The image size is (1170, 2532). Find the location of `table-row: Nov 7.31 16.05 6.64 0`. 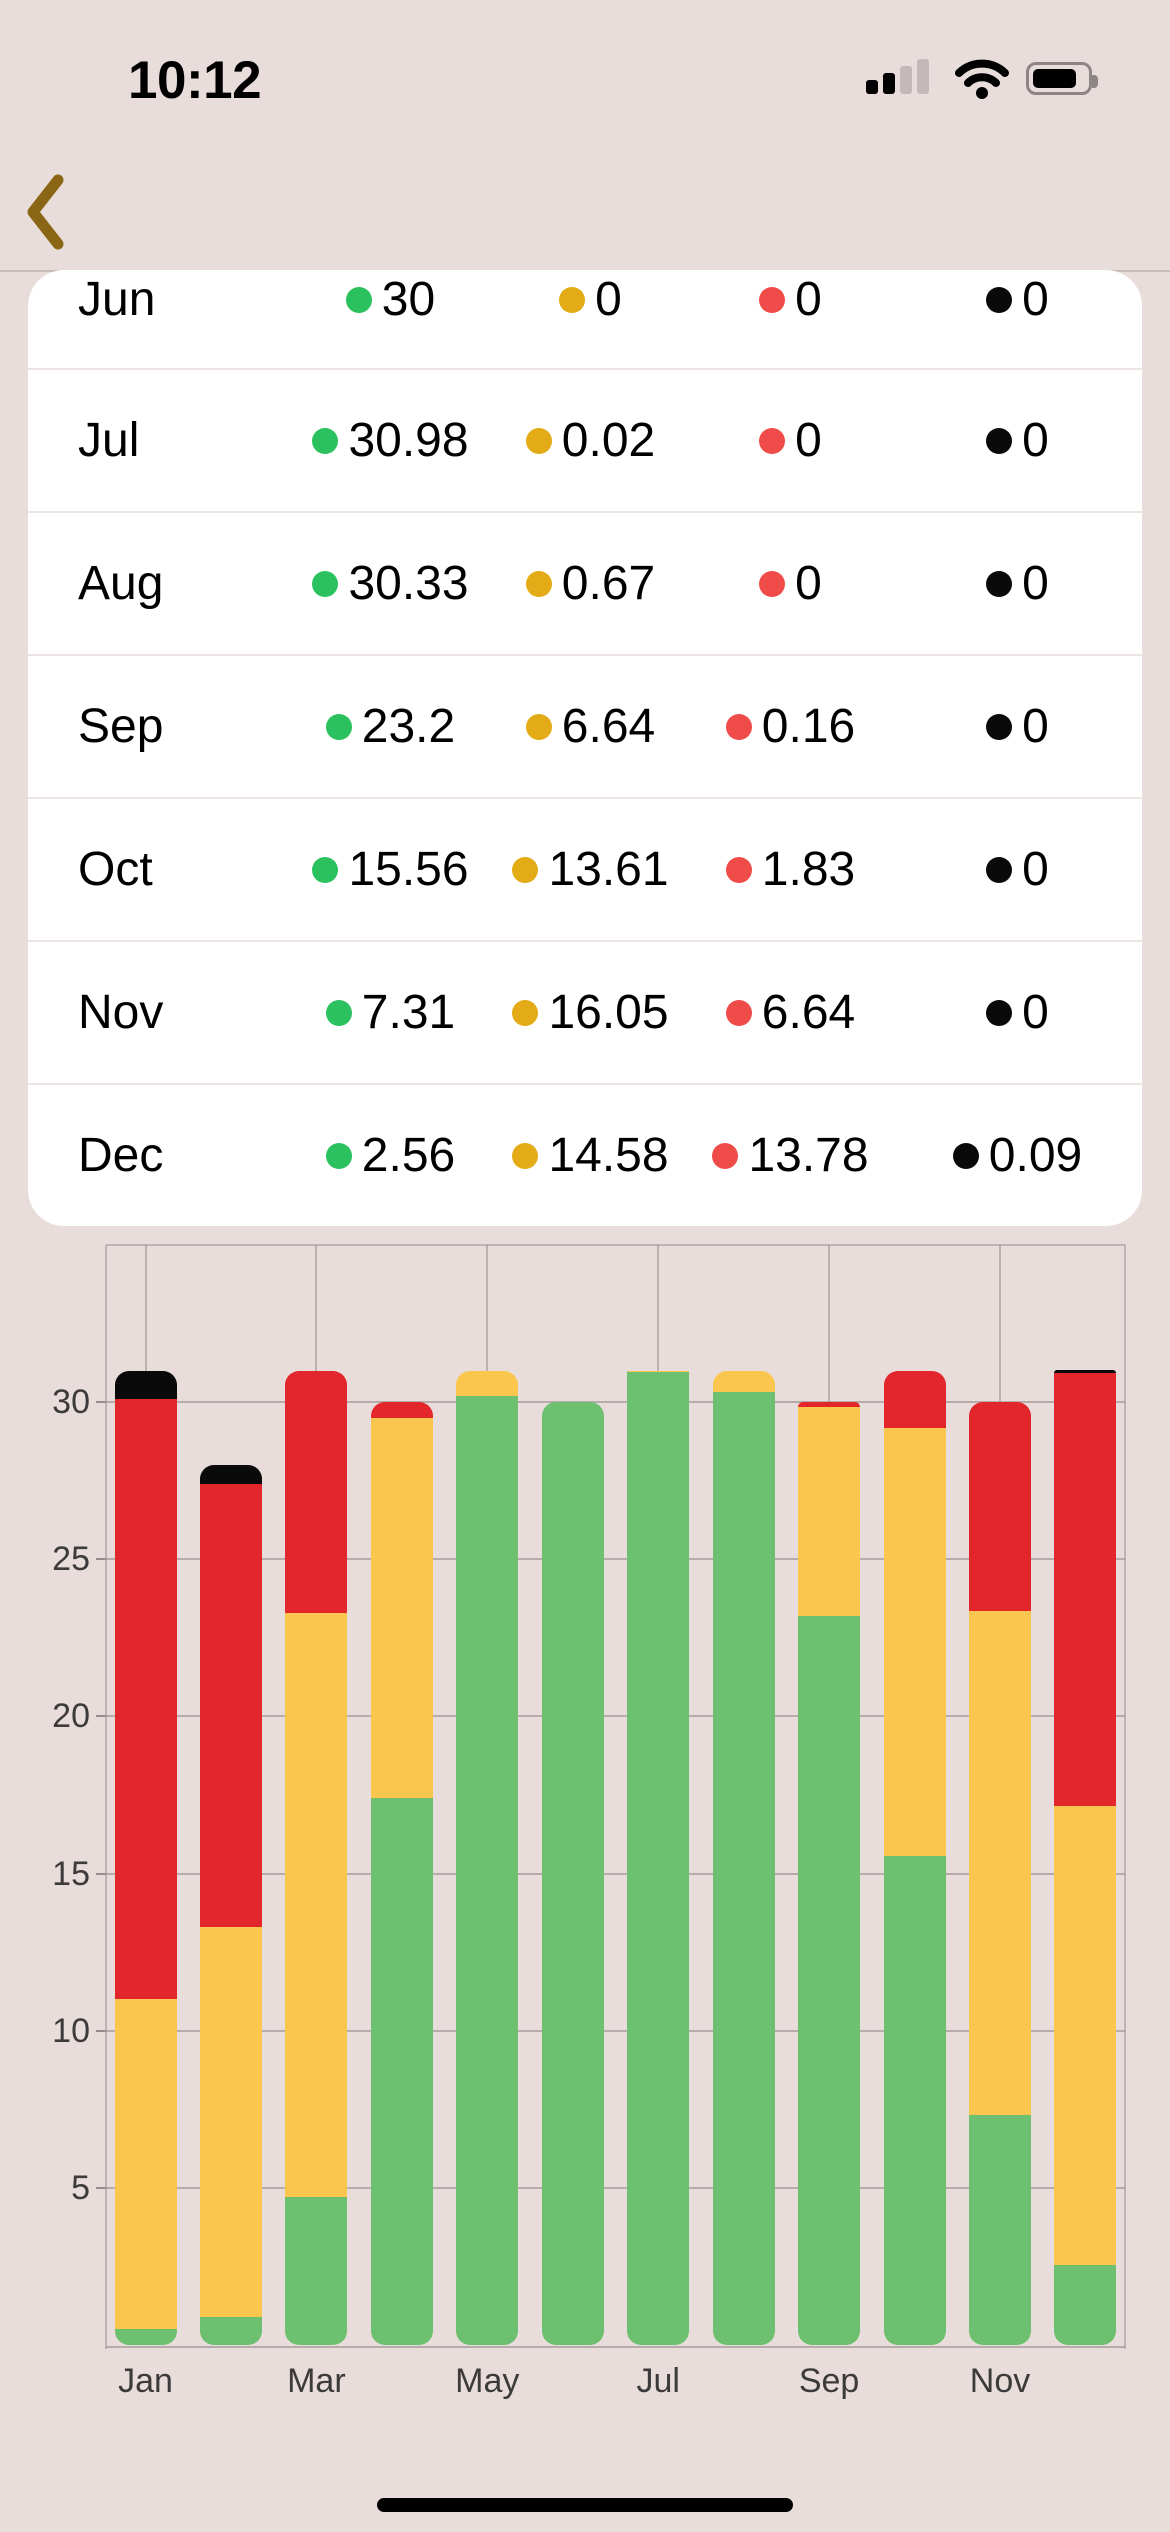

table-row: Nov 7.31 16.05 6.64 0 is located at coordinates (585, 1011).